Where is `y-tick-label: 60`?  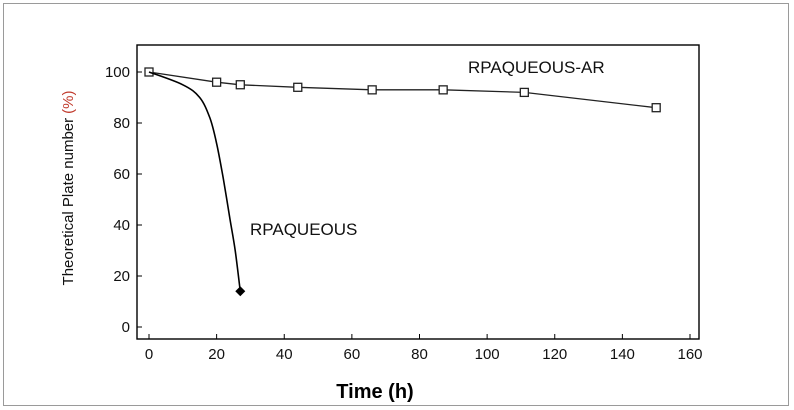 y-tick-label: 60 is located at coordinates (121, 174).